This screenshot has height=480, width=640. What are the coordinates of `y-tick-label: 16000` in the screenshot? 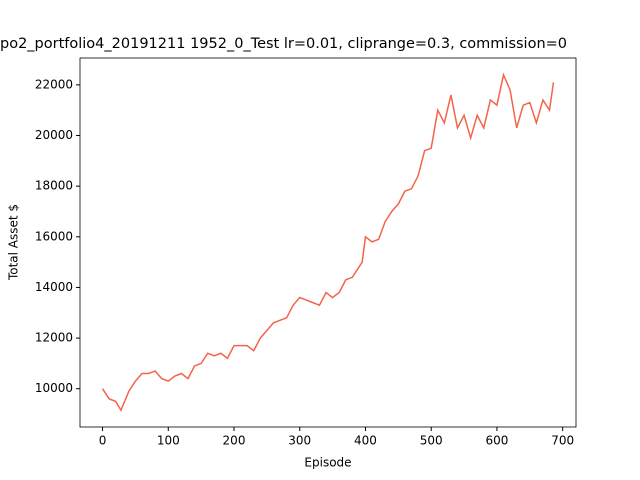 It's located at (54, 236).